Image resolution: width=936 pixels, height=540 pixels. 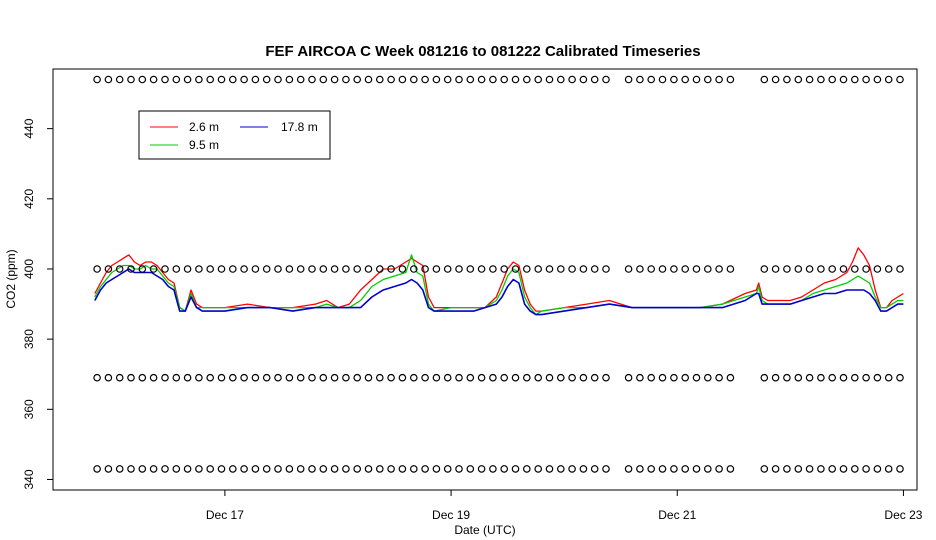 What do you see at coordinates (29, 339) in the screenshot?
I see `y-tick-label: 380` at bounding box center [29, 339].